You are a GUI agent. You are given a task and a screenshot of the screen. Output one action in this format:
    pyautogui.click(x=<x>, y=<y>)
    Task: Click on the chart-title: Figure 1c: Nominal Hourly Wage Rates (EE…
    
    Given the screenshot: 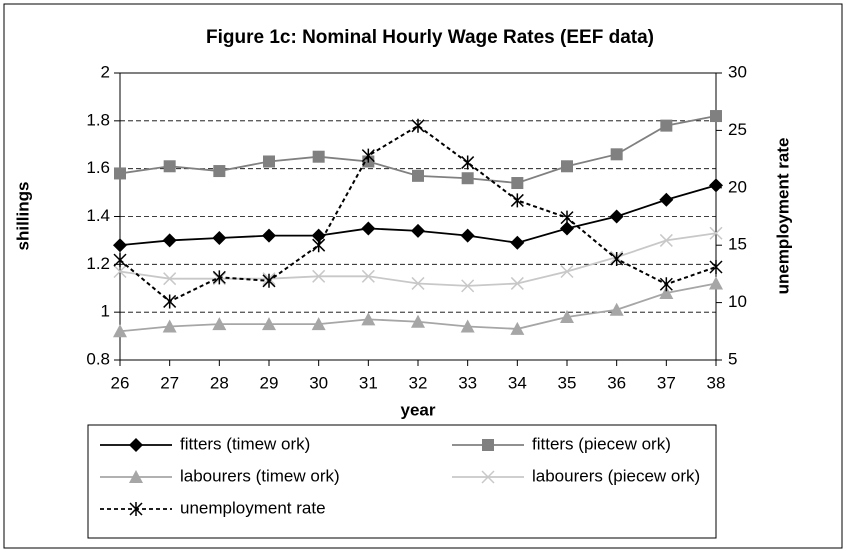 What is the action you would take?
    pyautogui.click(x=430, y=37)
    